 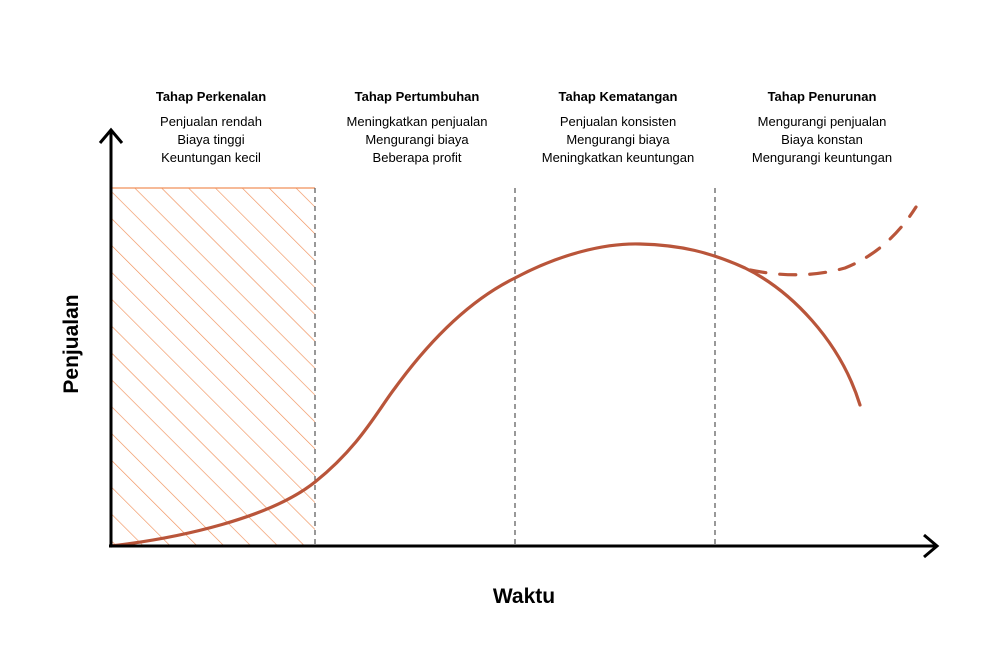 I want to click on y-axis-label: Penjualan, so click(x=71, y=343).